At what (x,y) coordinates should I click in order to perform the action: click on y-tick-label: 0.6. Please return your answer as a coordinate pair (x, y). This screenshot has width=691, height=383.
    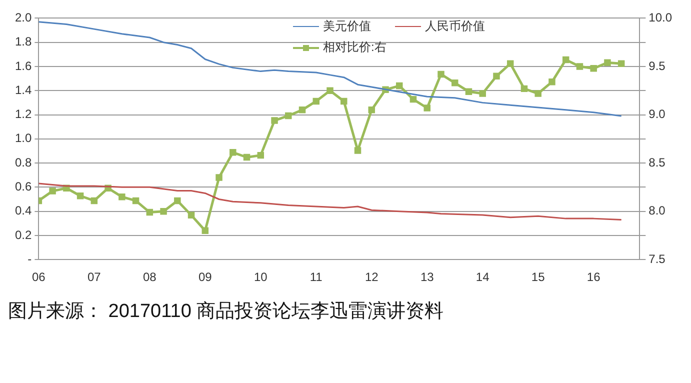
    Looking at the image, I should click on (23, 186).